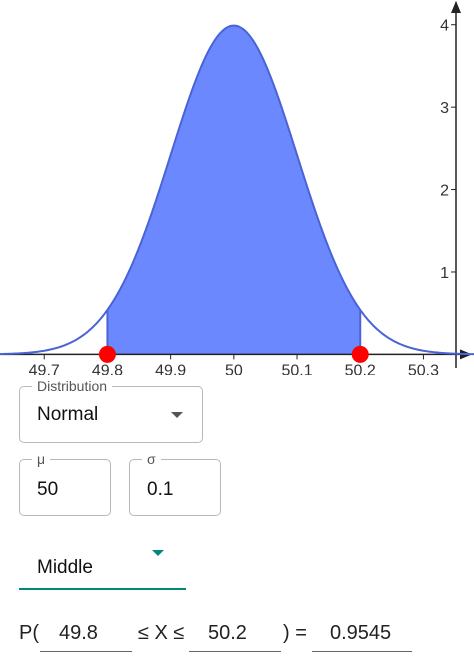 The image size is (474, 662). Describe the element at coordinates (175, 483) in the screenshot. I see `sigma-field: σ 0.1` at that location.